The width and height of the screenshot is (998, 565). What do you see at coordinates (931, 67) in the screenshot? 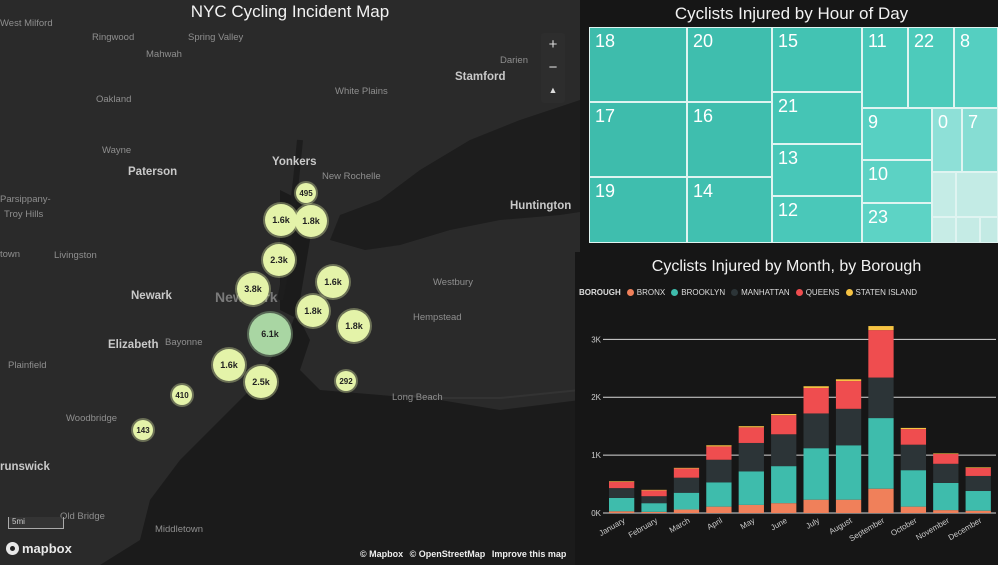
I see `treemap-cell: 22` at bounding box center [931, 67].